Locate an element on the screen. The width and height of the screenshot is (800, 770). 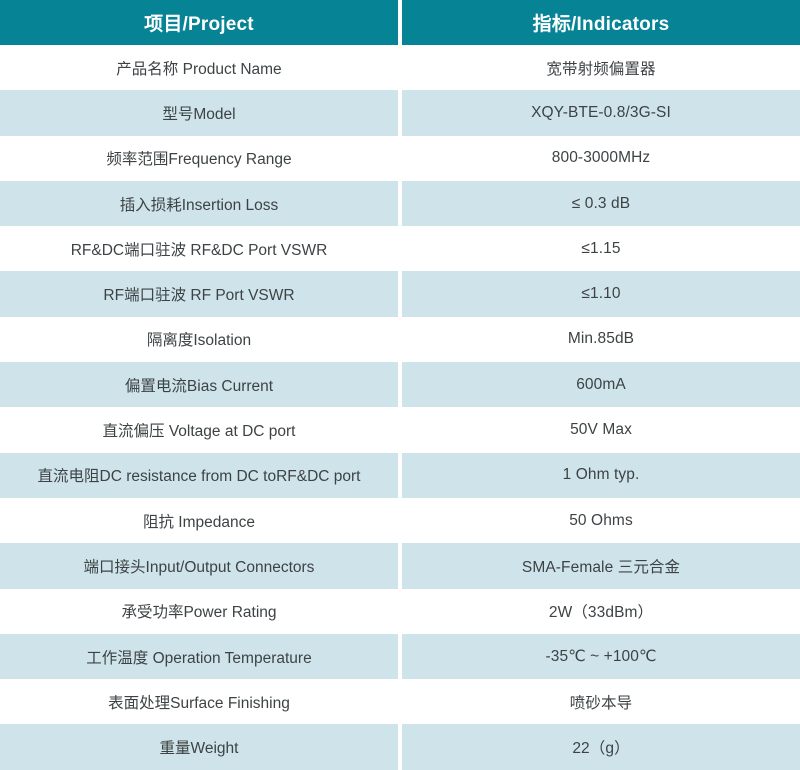
row-project-label: RF端口驻波 RF Port VSWR is located at coordinates (199, 296).